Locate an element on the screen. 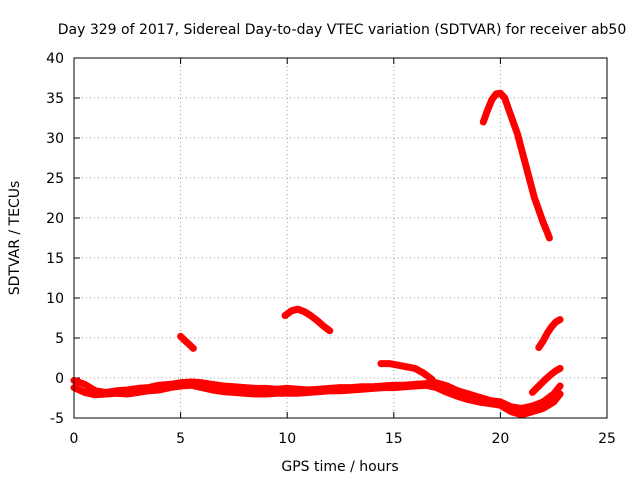 The image size is (640, 480). x-tick-labels: 0 5 10 15 20 25 is located at coordinates (343, 439).